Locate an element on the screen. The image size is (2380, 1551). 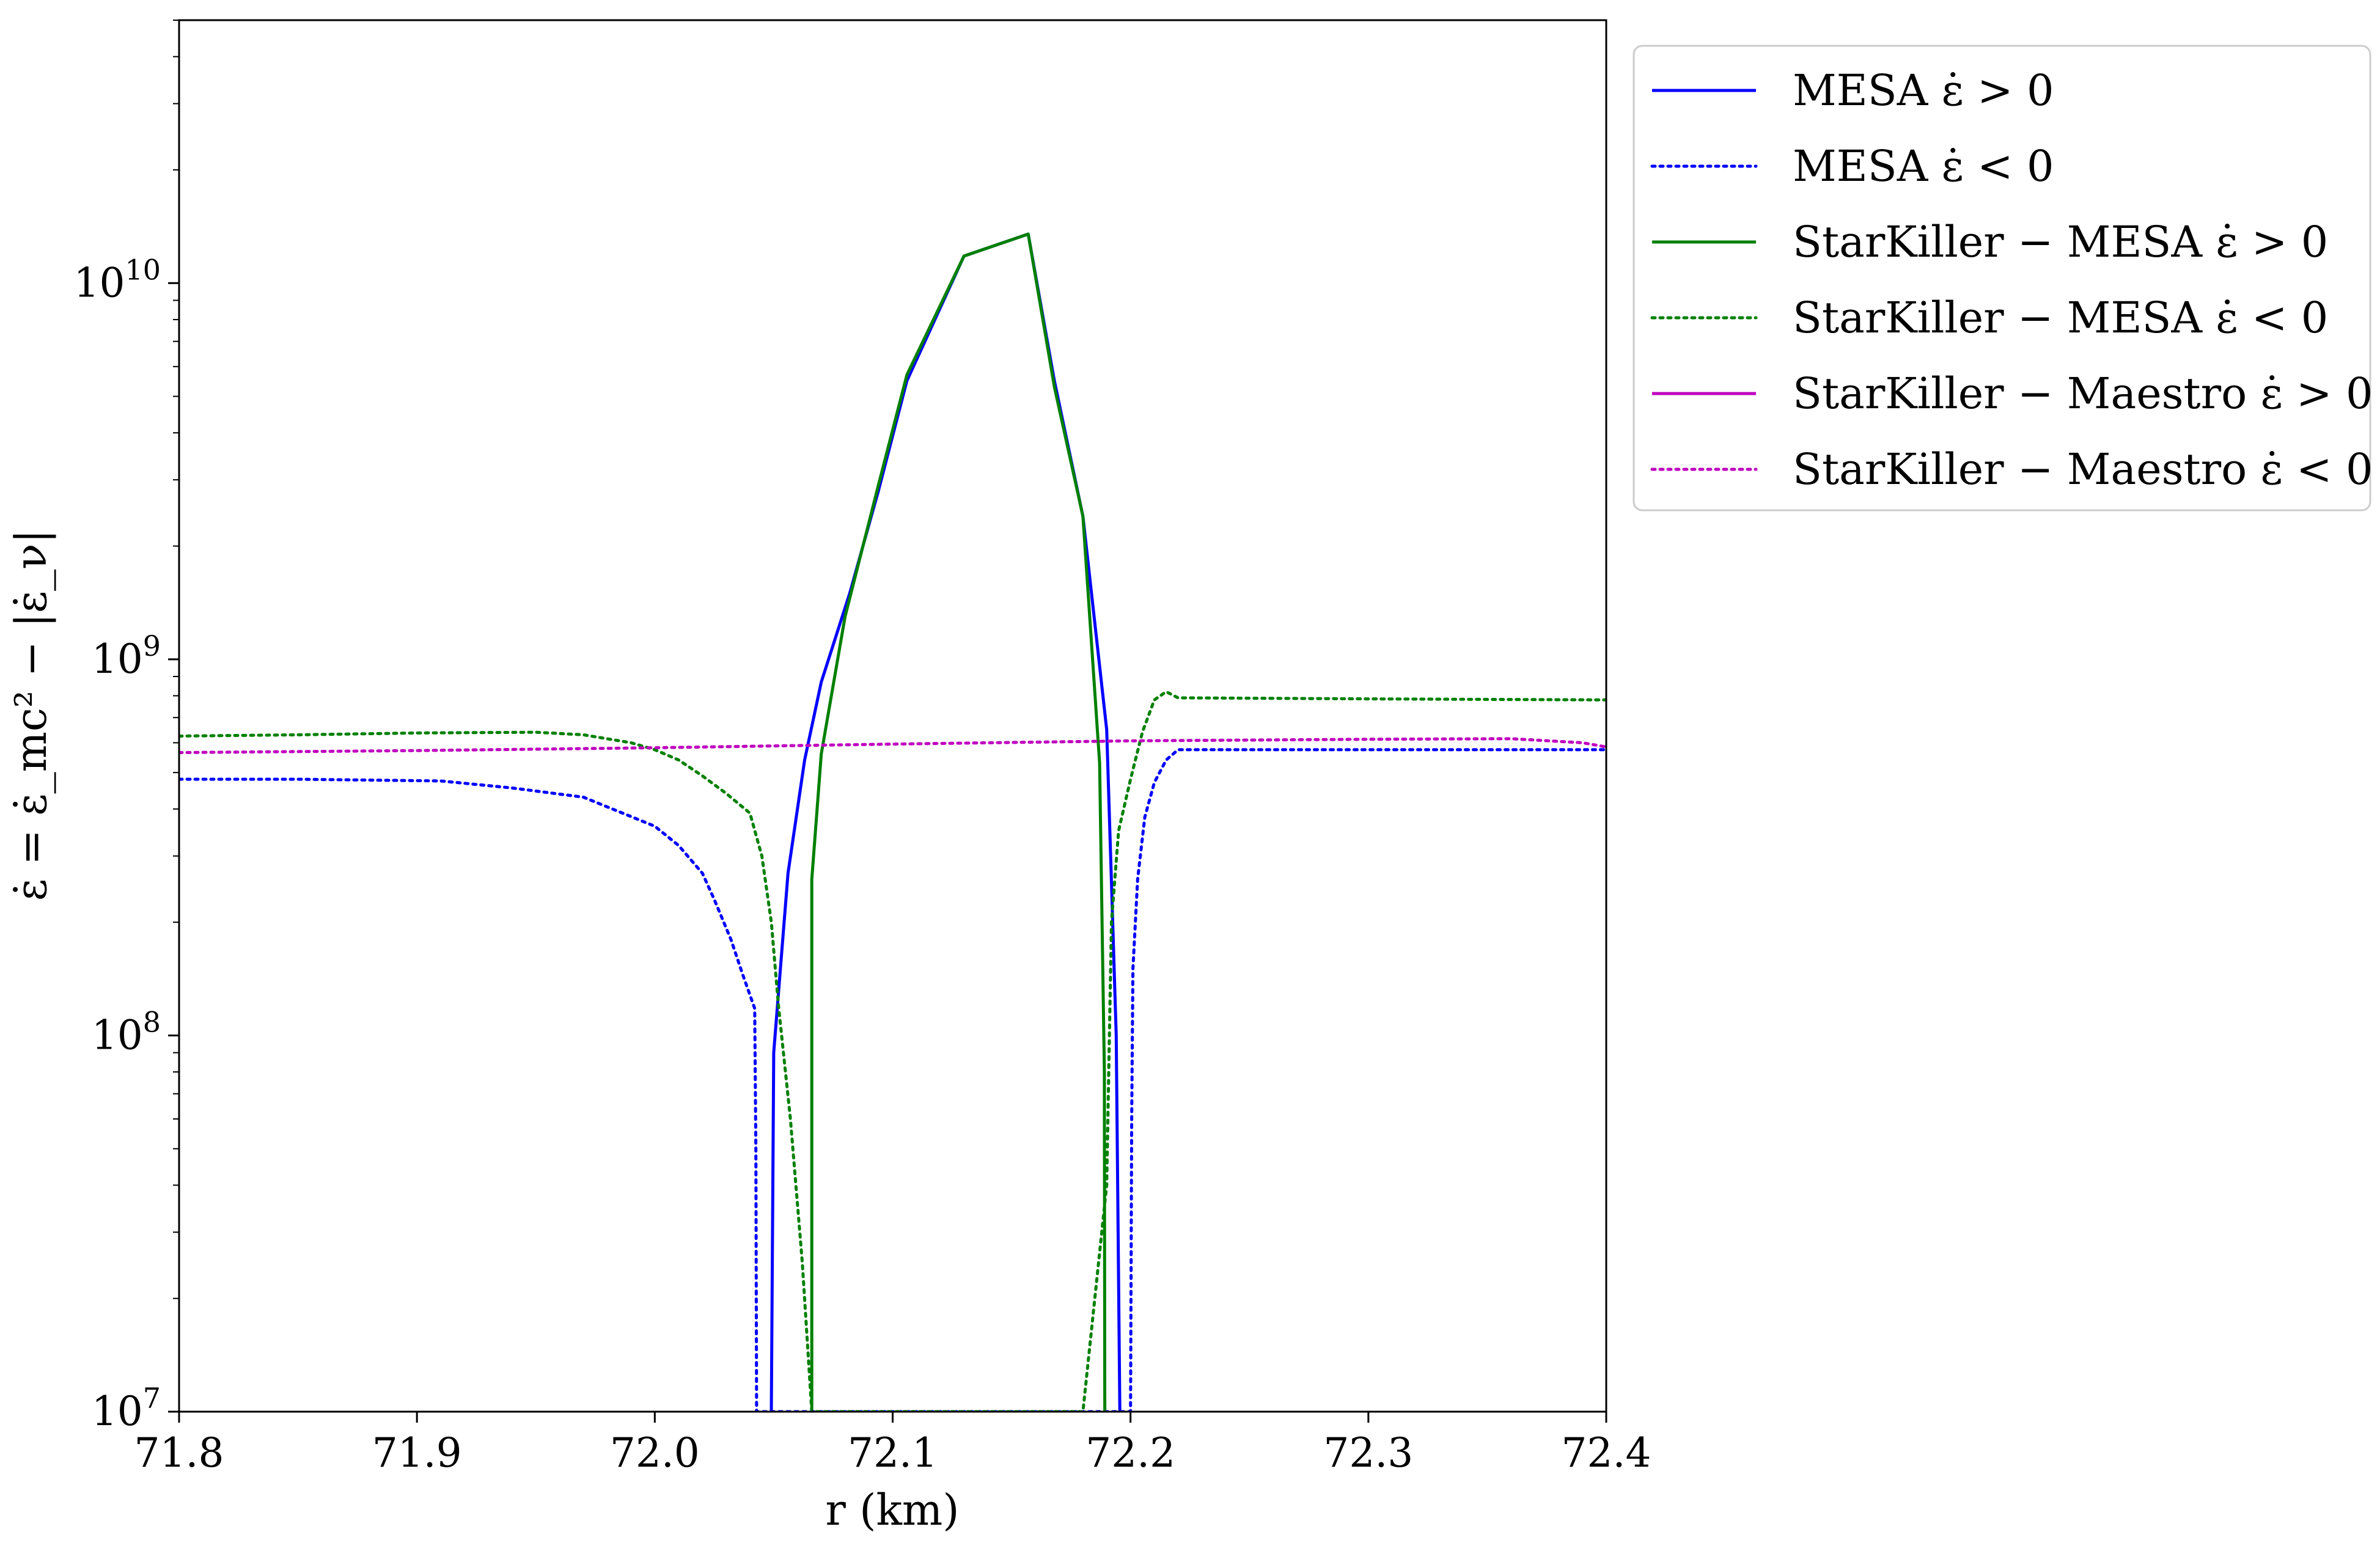
x-tick-label: 71.9 is located at coordinates (417, 1453).